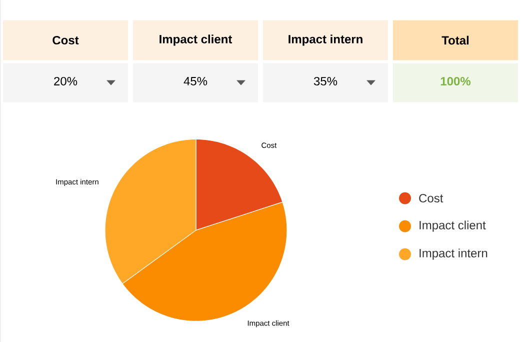 The width and height of the screenshot is (525, 342). What do you see at coordinates (65, 40) in the screenshot?
I see `category-label: Cost` at bounding box center [65, 40].